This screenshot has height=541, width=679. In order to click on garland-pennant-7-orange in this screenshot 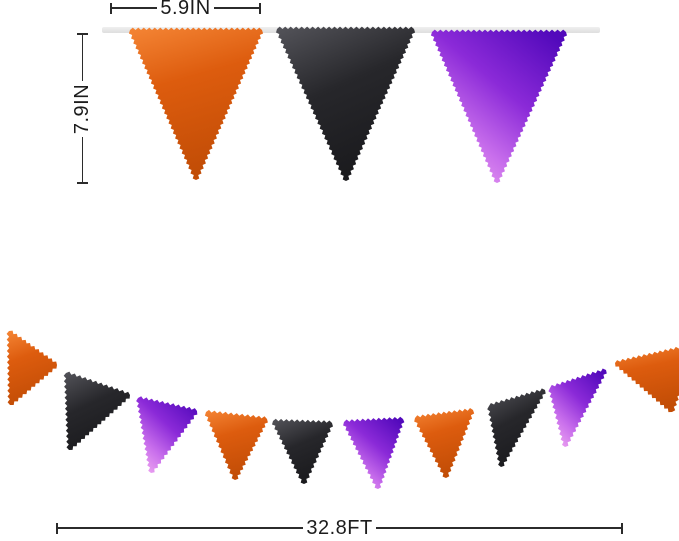, I will do `click(444, 443)`.